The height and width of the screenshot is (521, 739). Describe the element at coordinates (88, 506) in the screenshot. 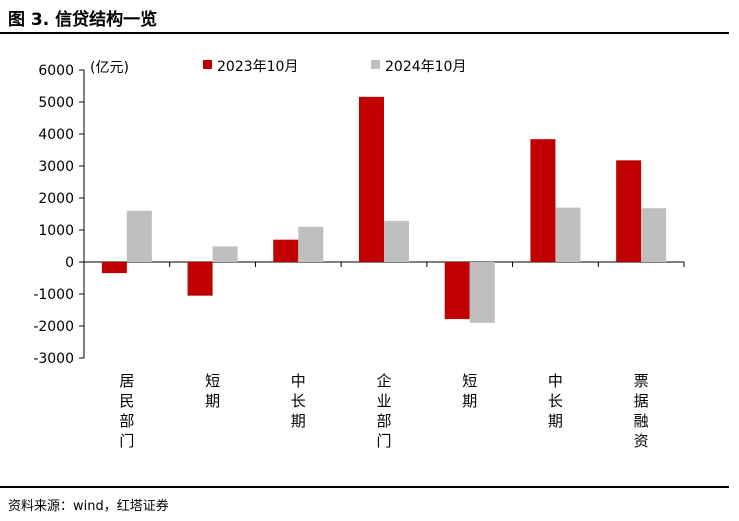

I see `source-note: 资料来源：wind，红塔证券` at that location.